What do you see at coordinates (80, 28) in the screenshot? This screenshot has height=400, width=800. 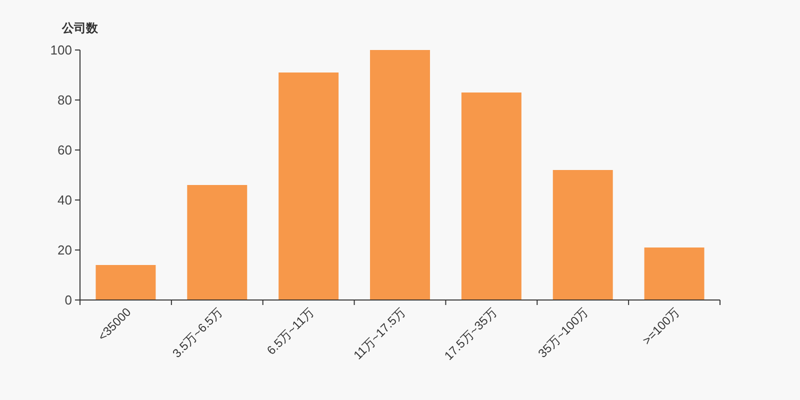 I see `y-axis-title: 公司数` at bounding box center [80, 28].